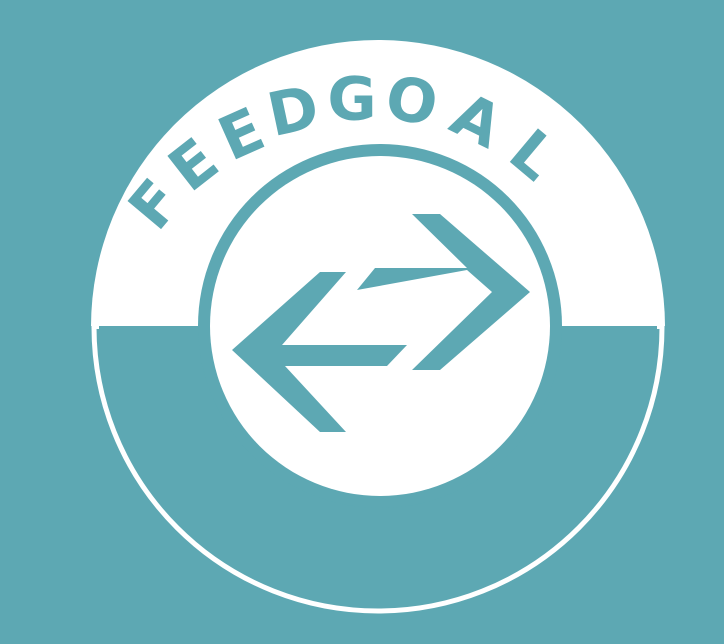  What do you see at coordinates (96, 327) in the screenshot?
I see `badge-divider-left` at bounding box center [96, 327].